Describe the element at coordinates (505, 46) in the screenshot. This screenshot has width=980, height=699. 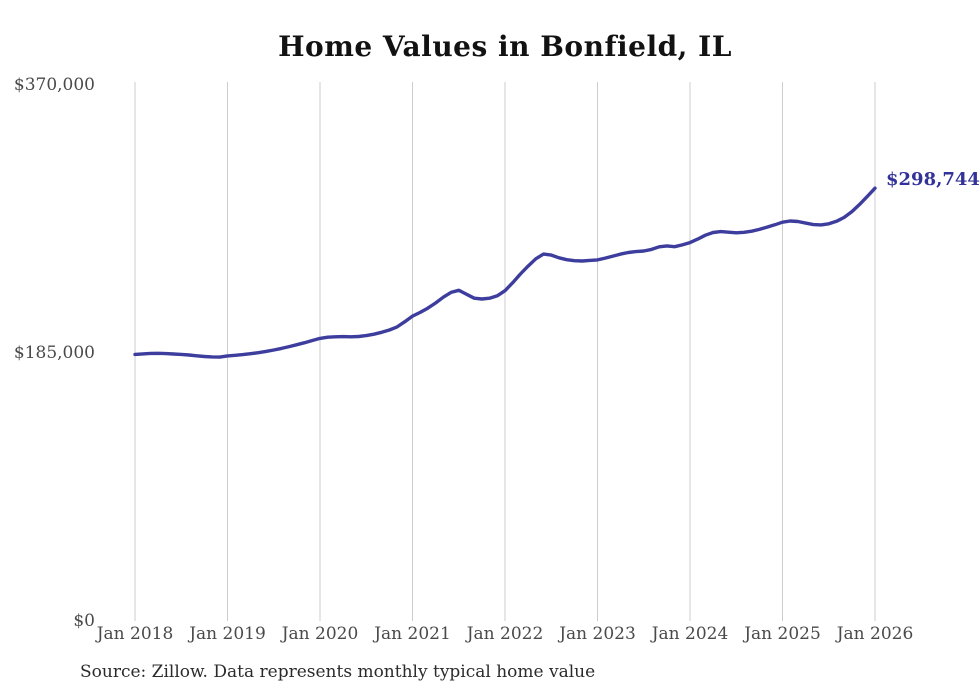
I see `chart-title: Home Values in Bonfield, IL` at that location.